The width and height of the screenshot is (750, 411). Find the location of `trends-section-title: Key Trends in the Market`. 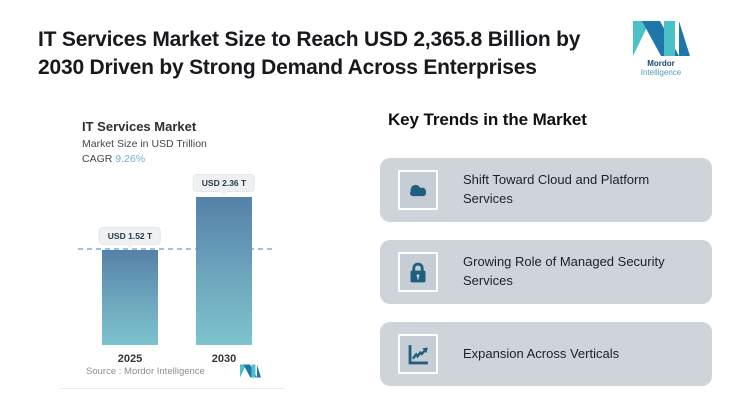

trends-section-title: Key Trends in the Market is located at coordinates (487, 119).